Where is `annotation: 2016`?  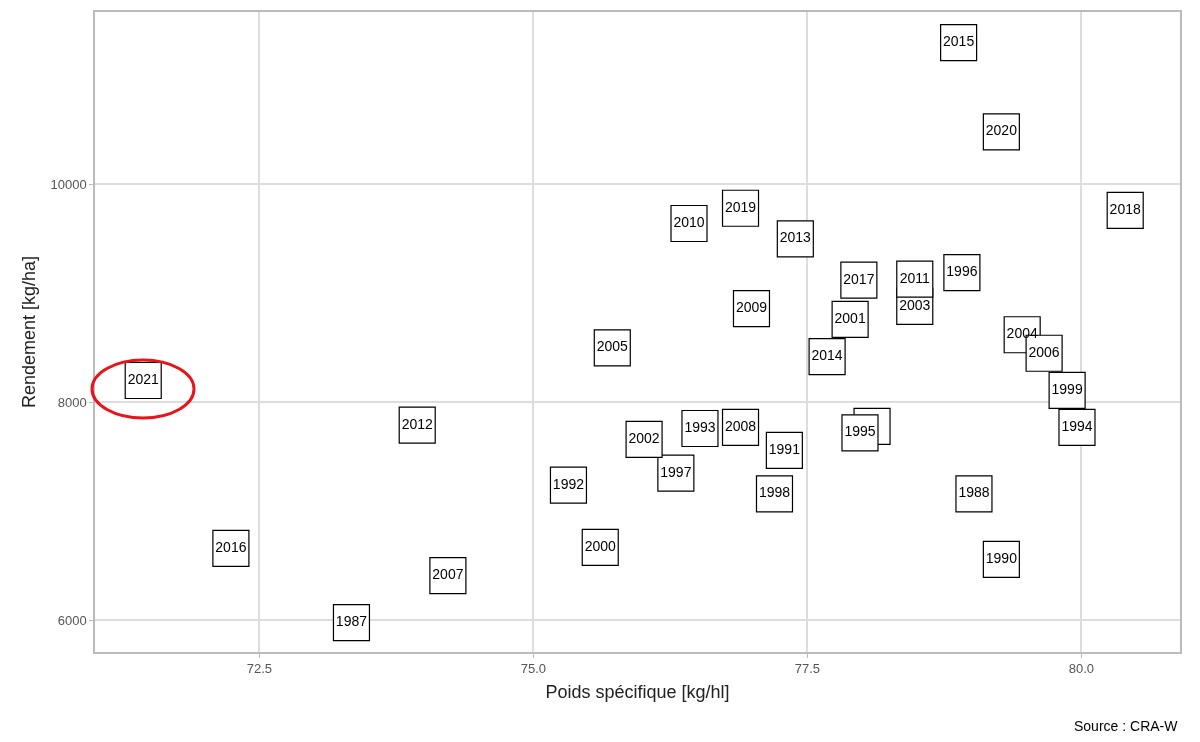
annotation: 2016 is located at coordinates (231, 546).